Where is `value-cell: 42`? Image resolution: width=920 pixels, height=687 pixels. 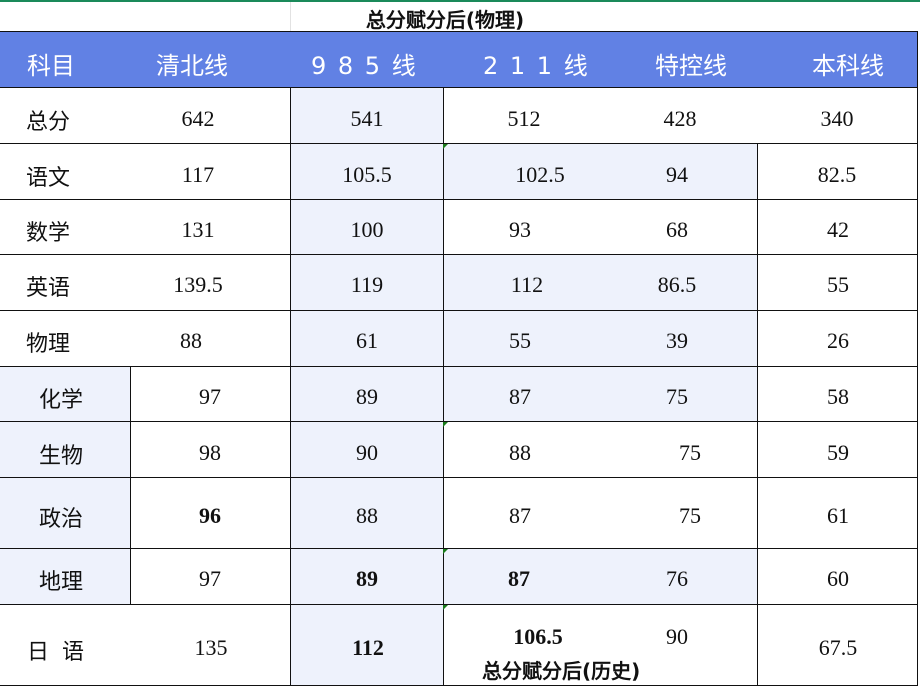 value-cell: 42 is located at coordinates (838, 229).